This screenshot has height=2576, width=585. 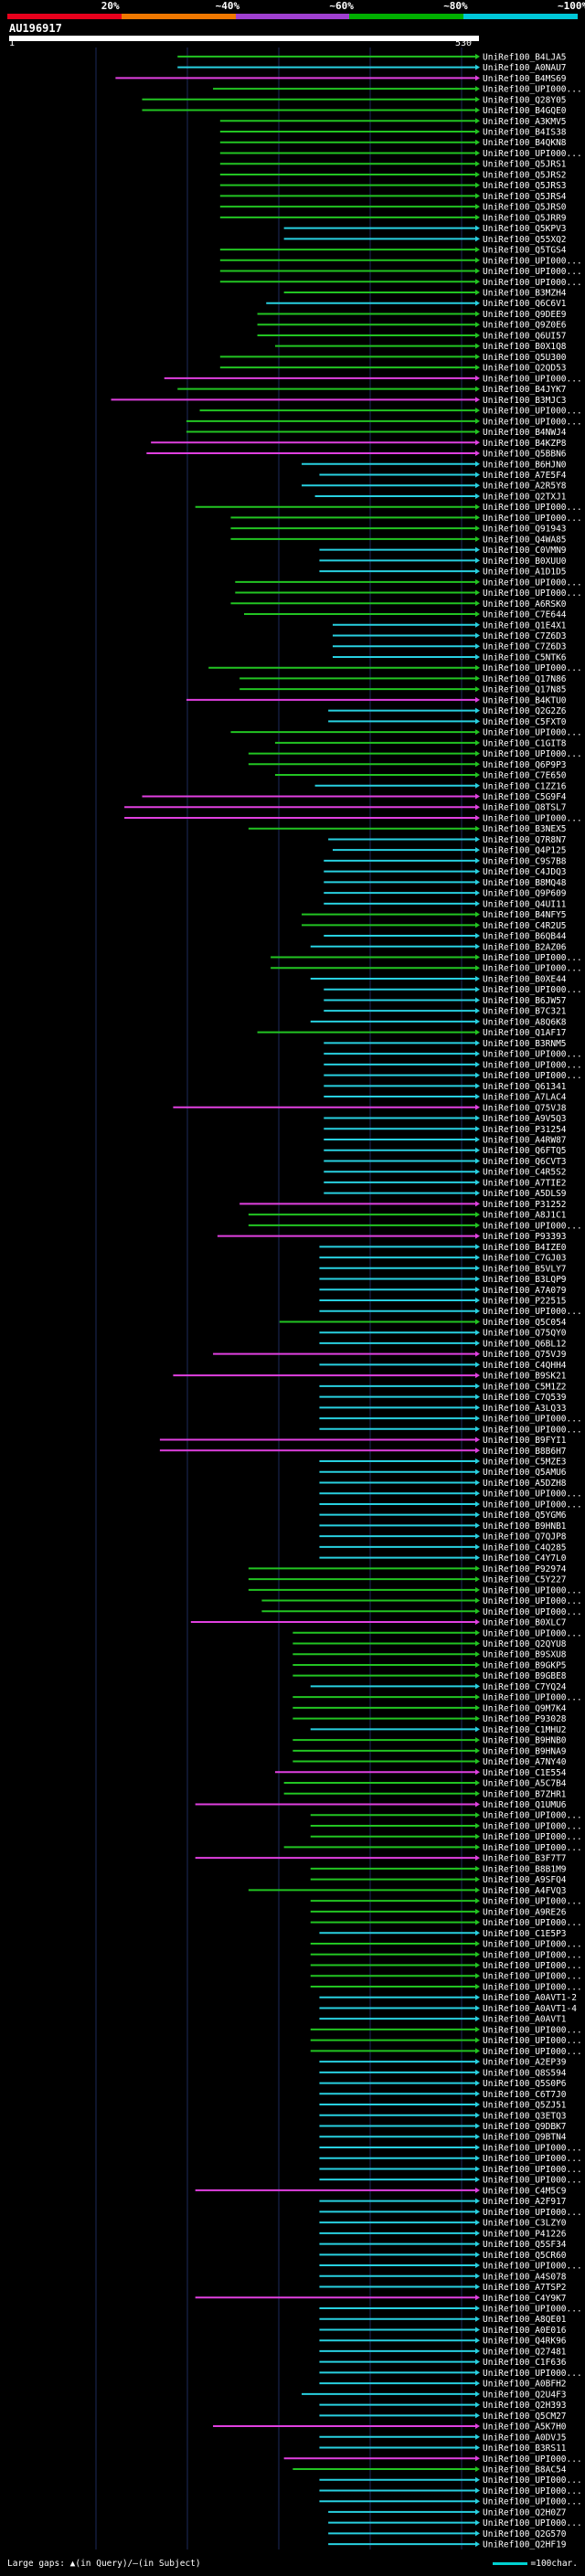 I want to click on hit-label: UniRef100_Q5YGM6, so click(x=525, y=1516).